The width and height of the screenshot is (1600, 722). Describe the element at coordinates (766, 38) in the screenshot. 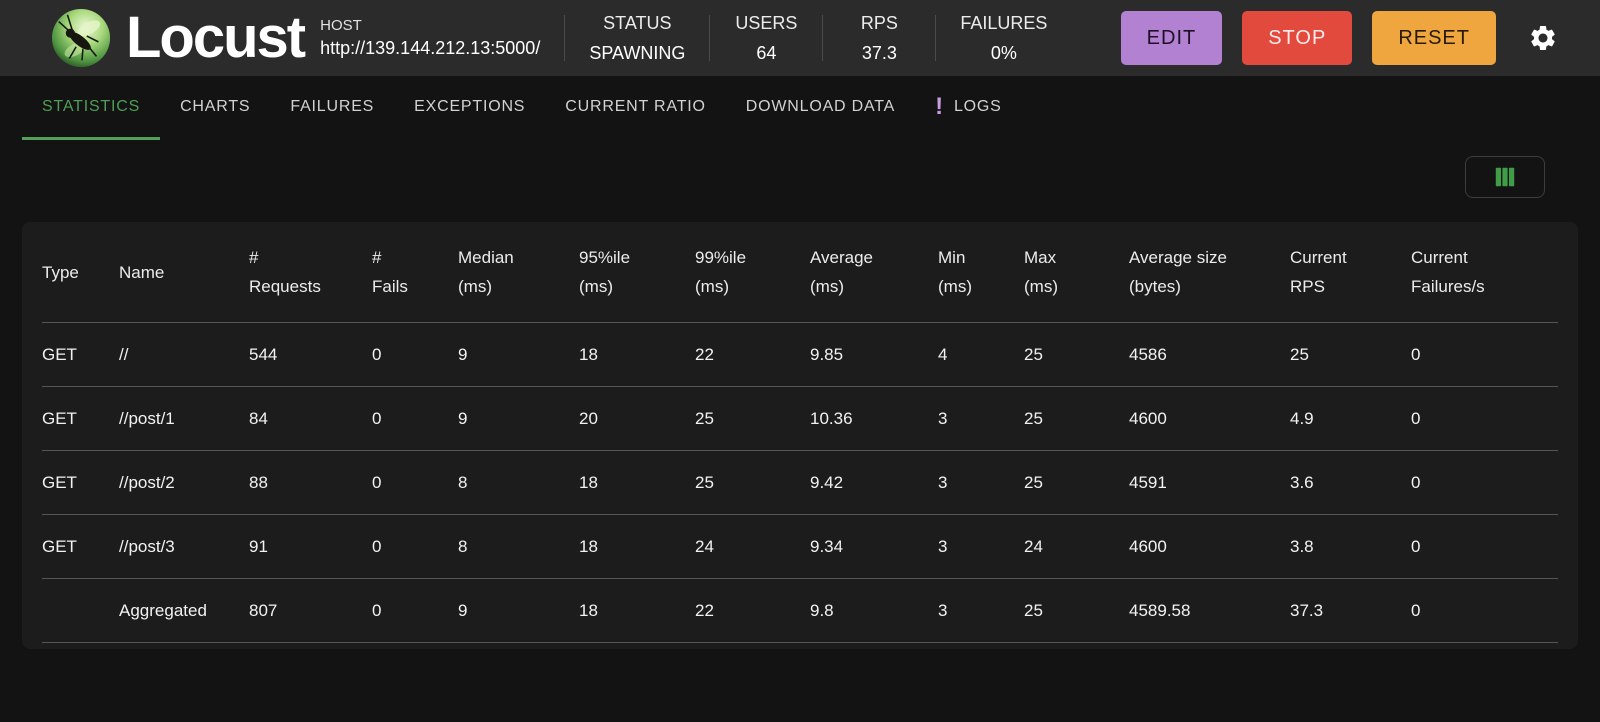

I see `stat-users: USERS 64` at that location.